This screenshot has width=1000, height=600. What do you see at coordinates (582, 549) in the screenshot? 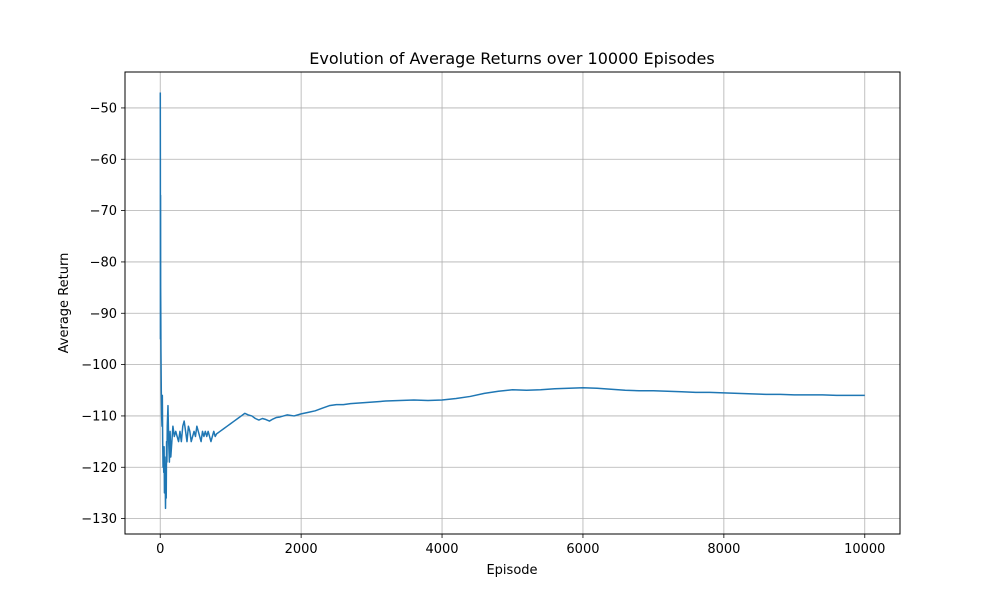
I see `x-tick-label: 6000` at bounding box center [582, 549].